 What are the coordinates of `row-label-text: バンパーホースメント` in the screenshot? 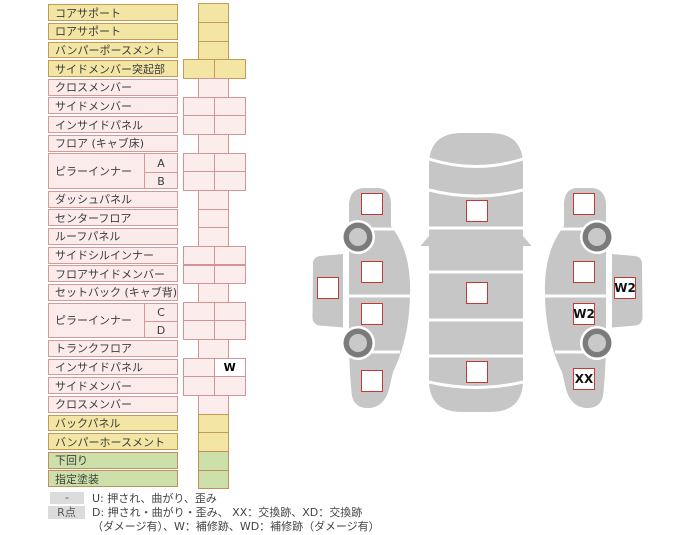 It's located at (110, 442).